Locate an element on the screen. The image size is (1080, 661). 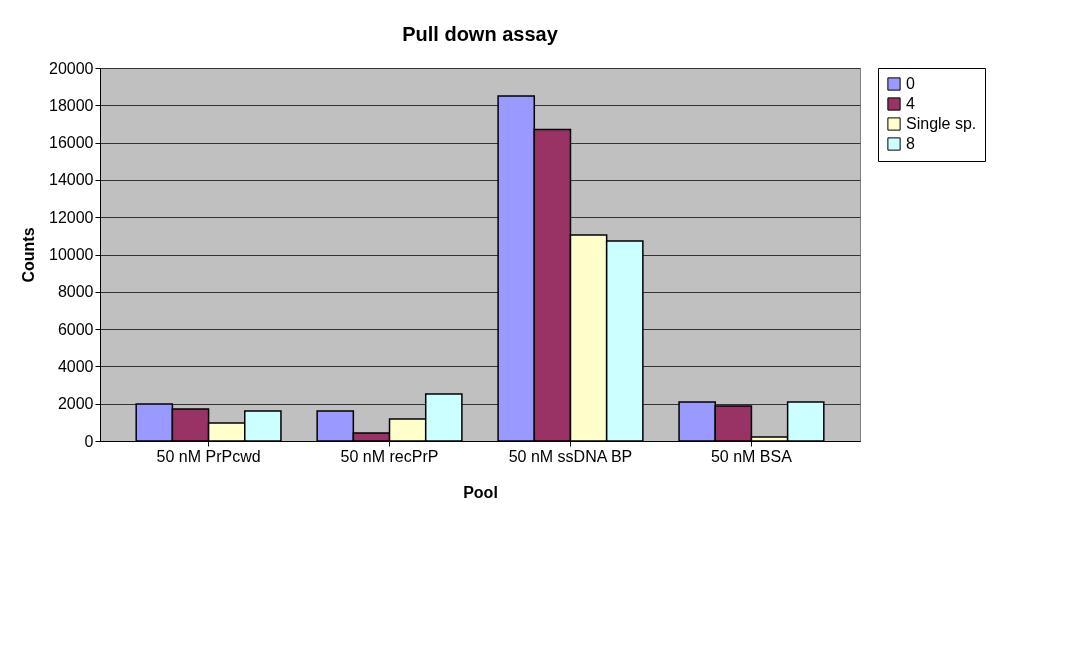
x-tick-label: 50 nM ssDNA BP is located at coordinates (570, 456).